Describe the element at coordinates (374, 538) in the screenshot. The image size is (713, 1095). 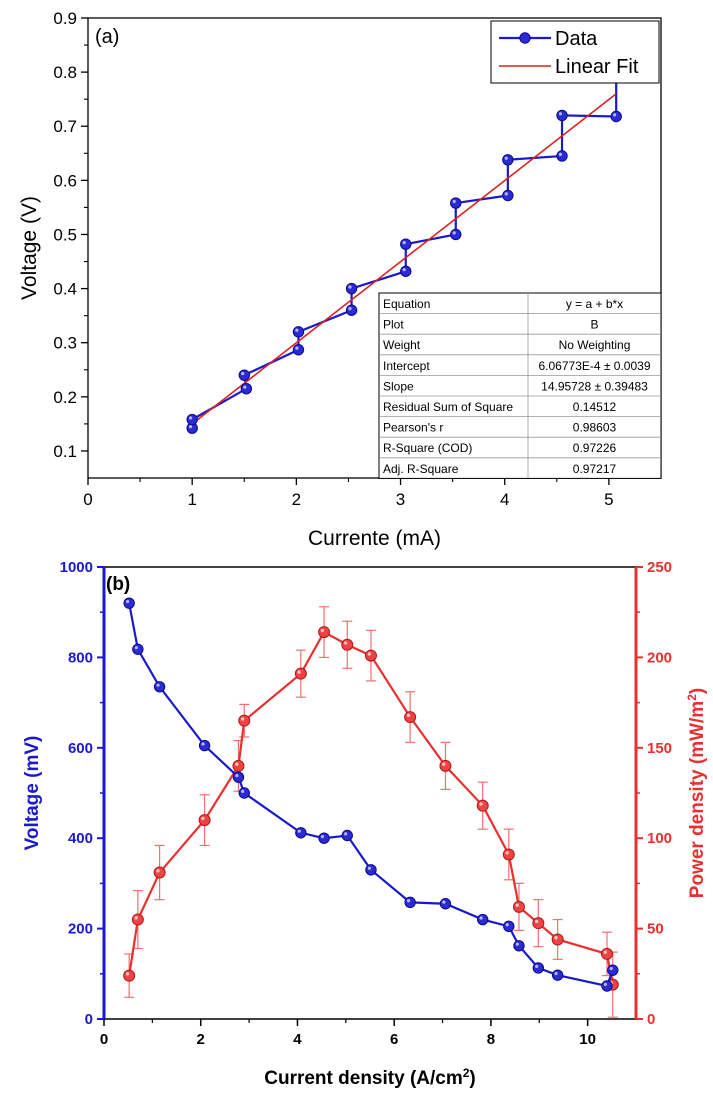
I see `x-axis-title-a: Currente (mA)` at that location.